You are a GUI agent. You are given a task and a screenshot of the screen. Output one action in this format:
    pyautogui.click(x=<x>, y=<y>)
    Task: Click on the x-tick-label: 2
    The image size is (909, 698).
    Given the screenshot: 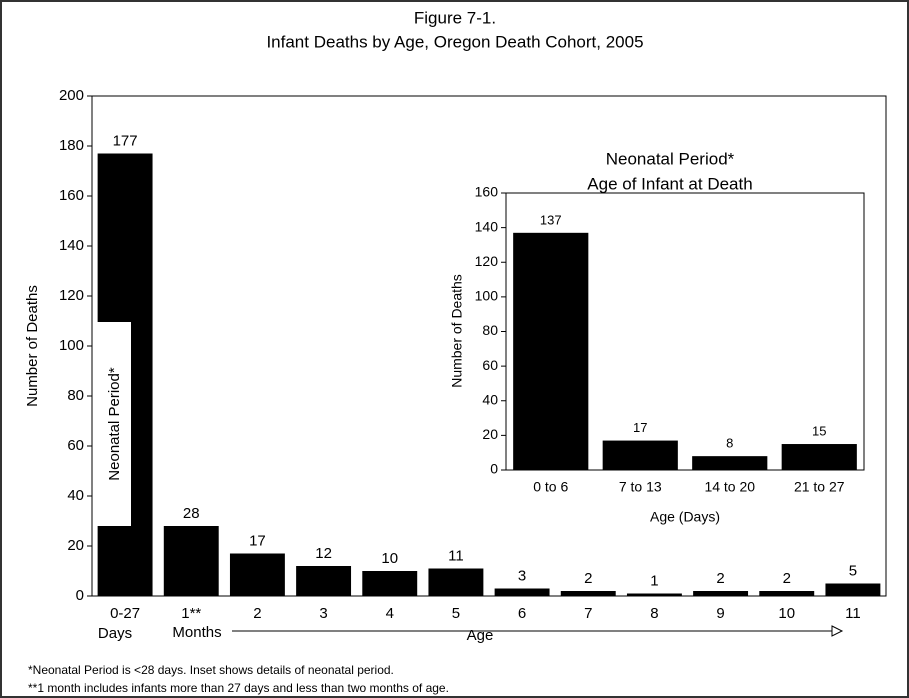 What is the action you would take?
    pyautogui.click(x=257, y=613)
    